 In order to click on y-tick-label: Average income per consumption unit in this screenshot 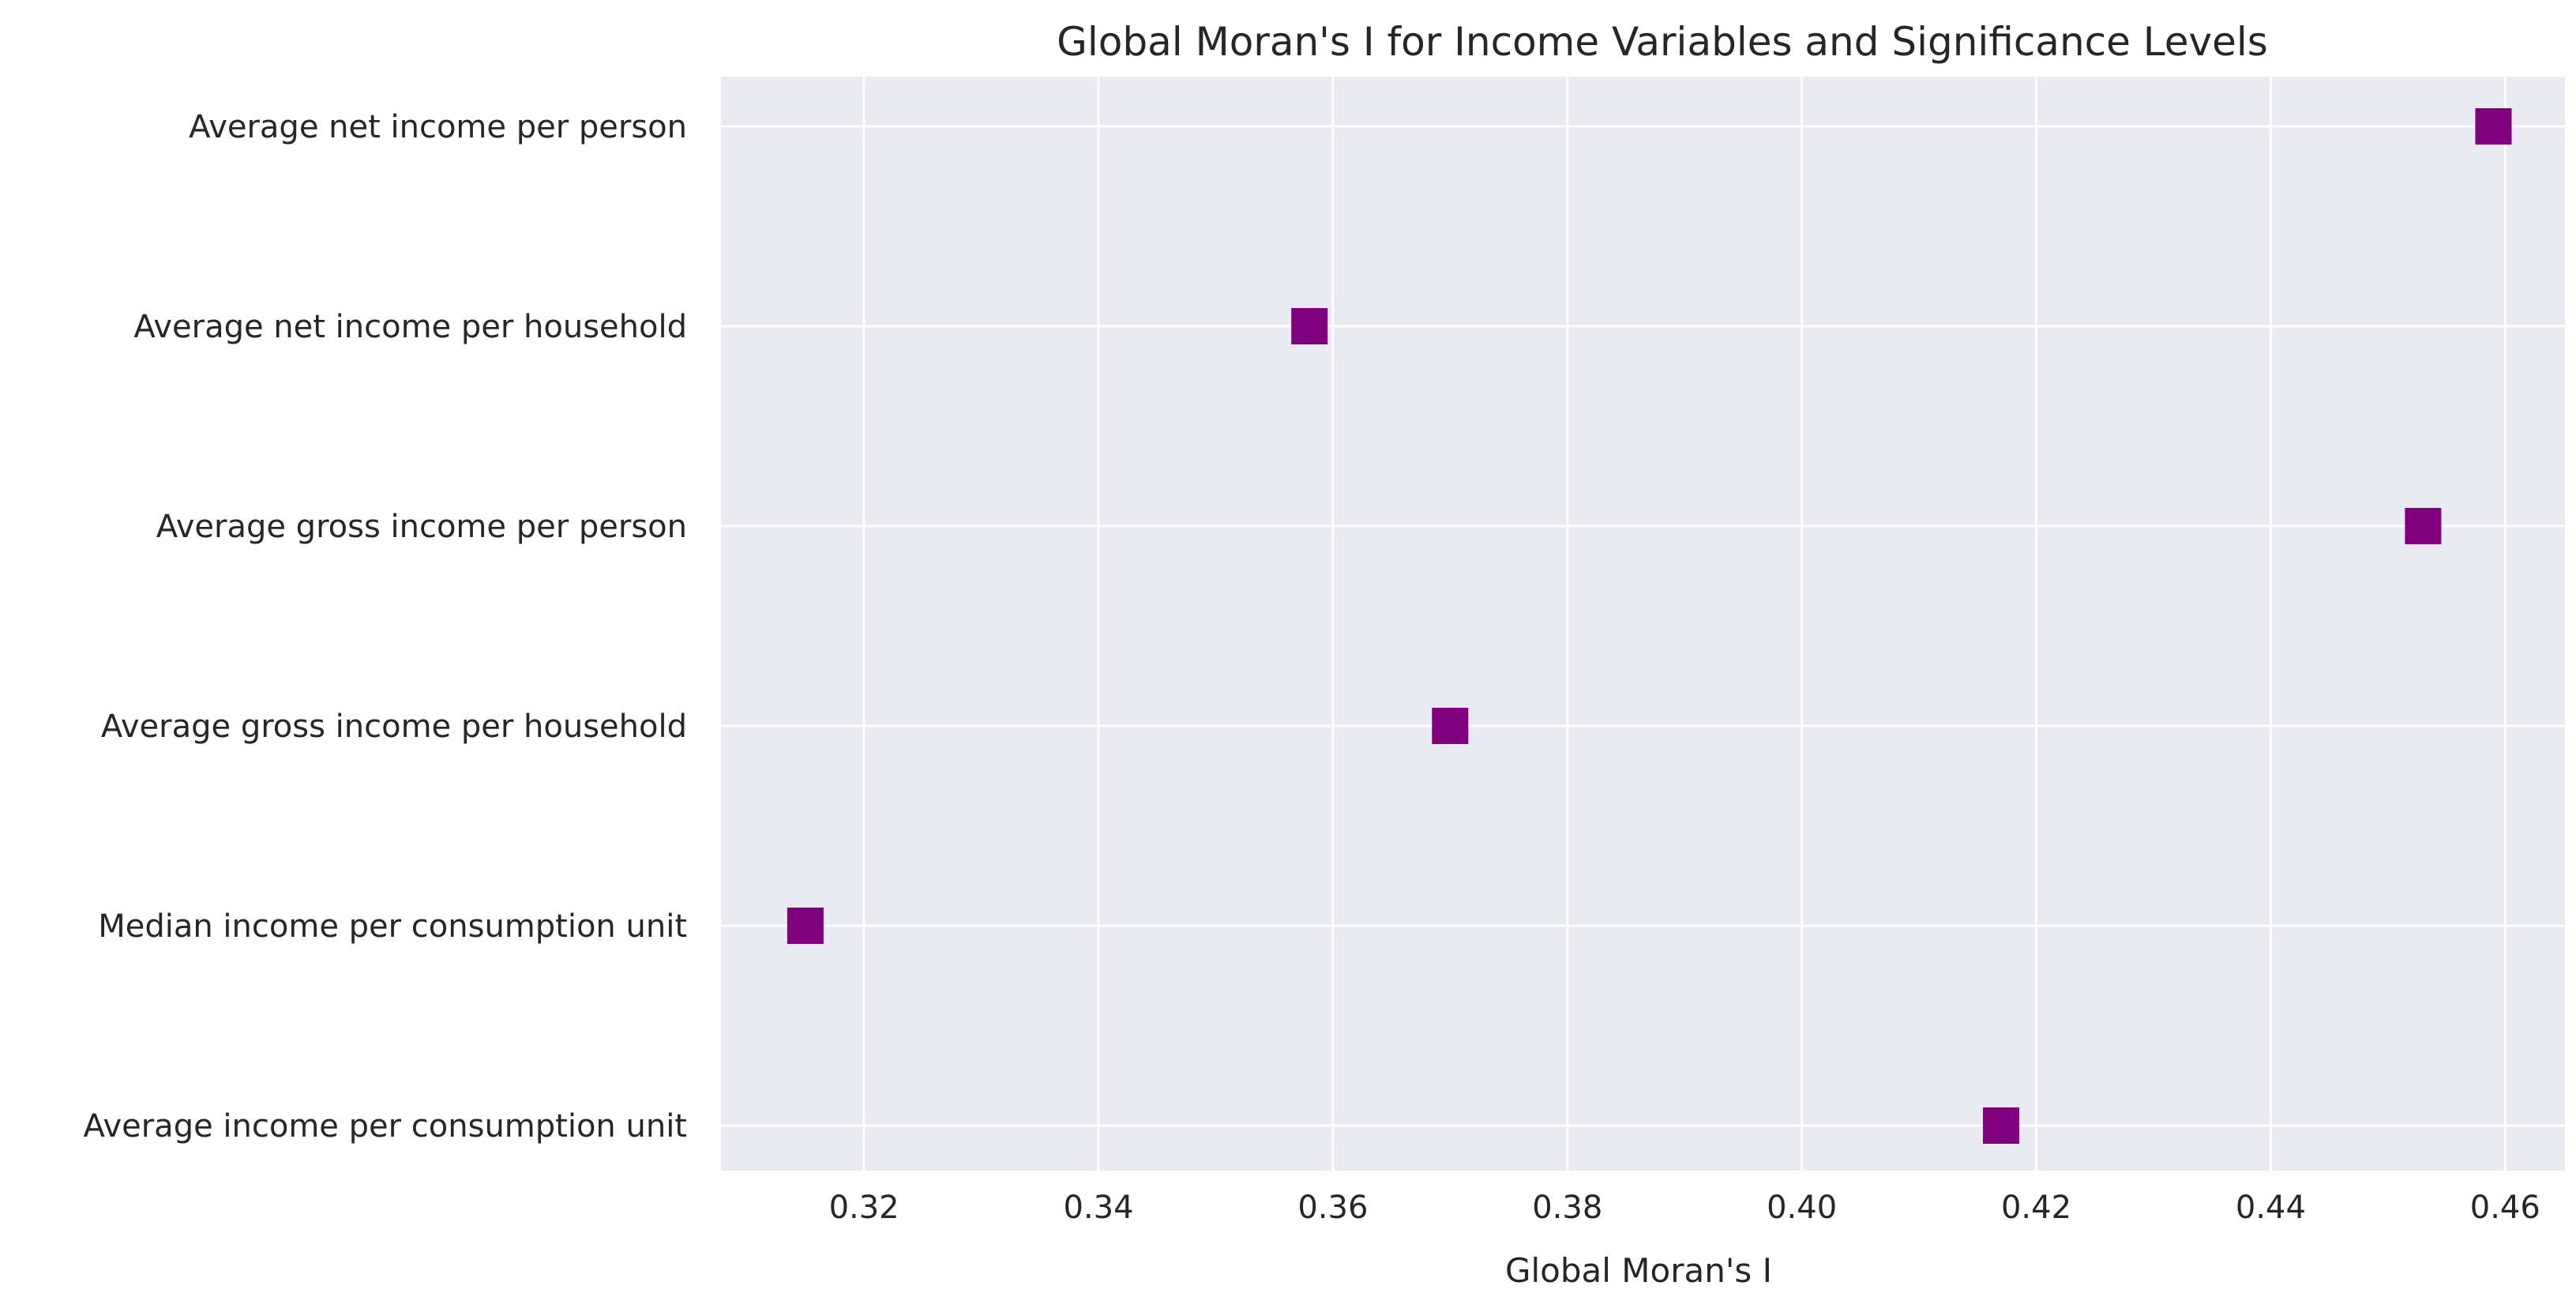, I will do `click(385, 1127)`.